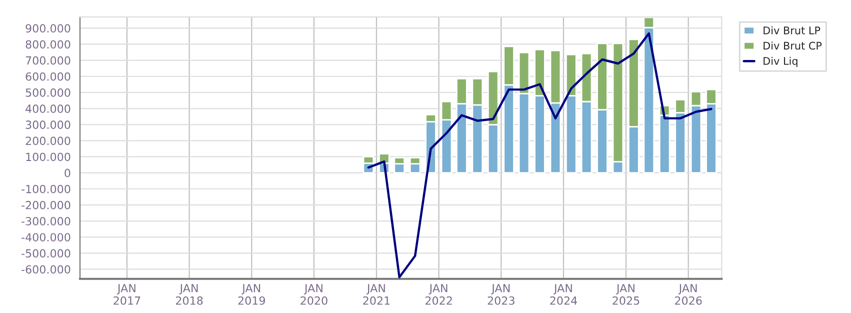 The width and height of the screenshot is (851, 313). Describe the element at coordinates (46, 205) in the screenshot. I see `y-tick-label: -200.000` at that location.